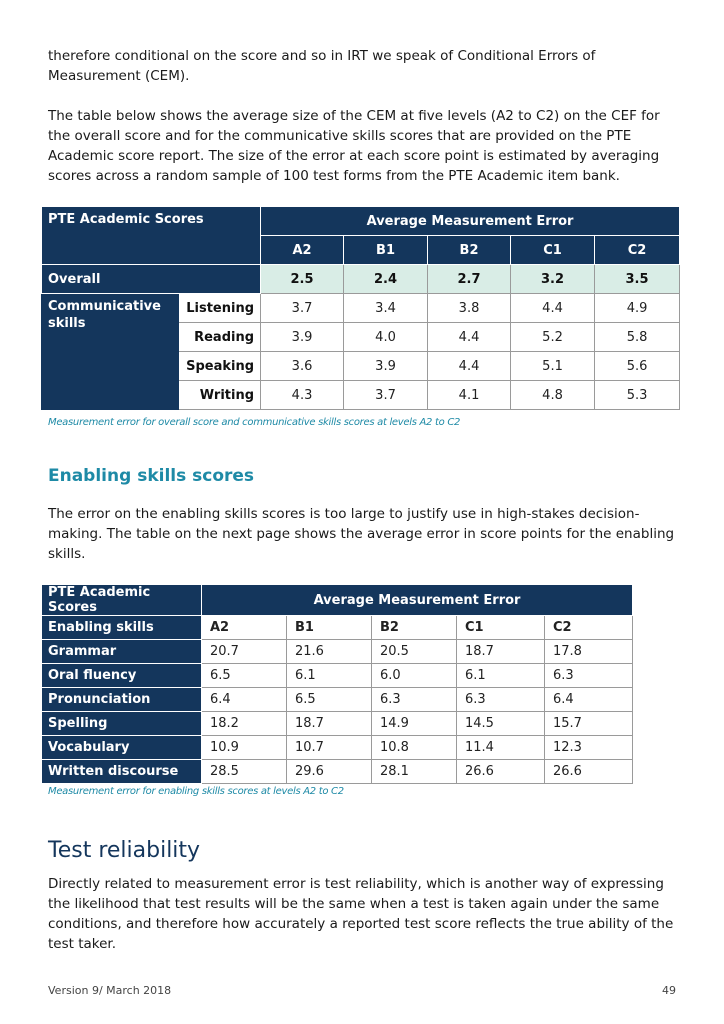 The height and width of the screenshot is (1024, 724). Describe the element at coordinates (121, 723) in the screenshot. I see `table2-row-label: Spelling` at that location.